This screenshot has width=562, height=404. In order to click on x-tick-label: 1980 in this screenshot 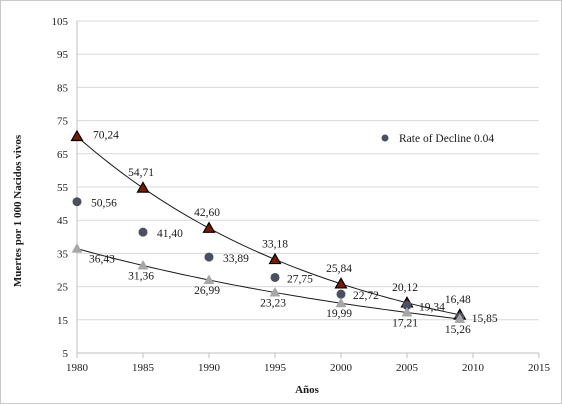, I will do `click(77, 368)`.